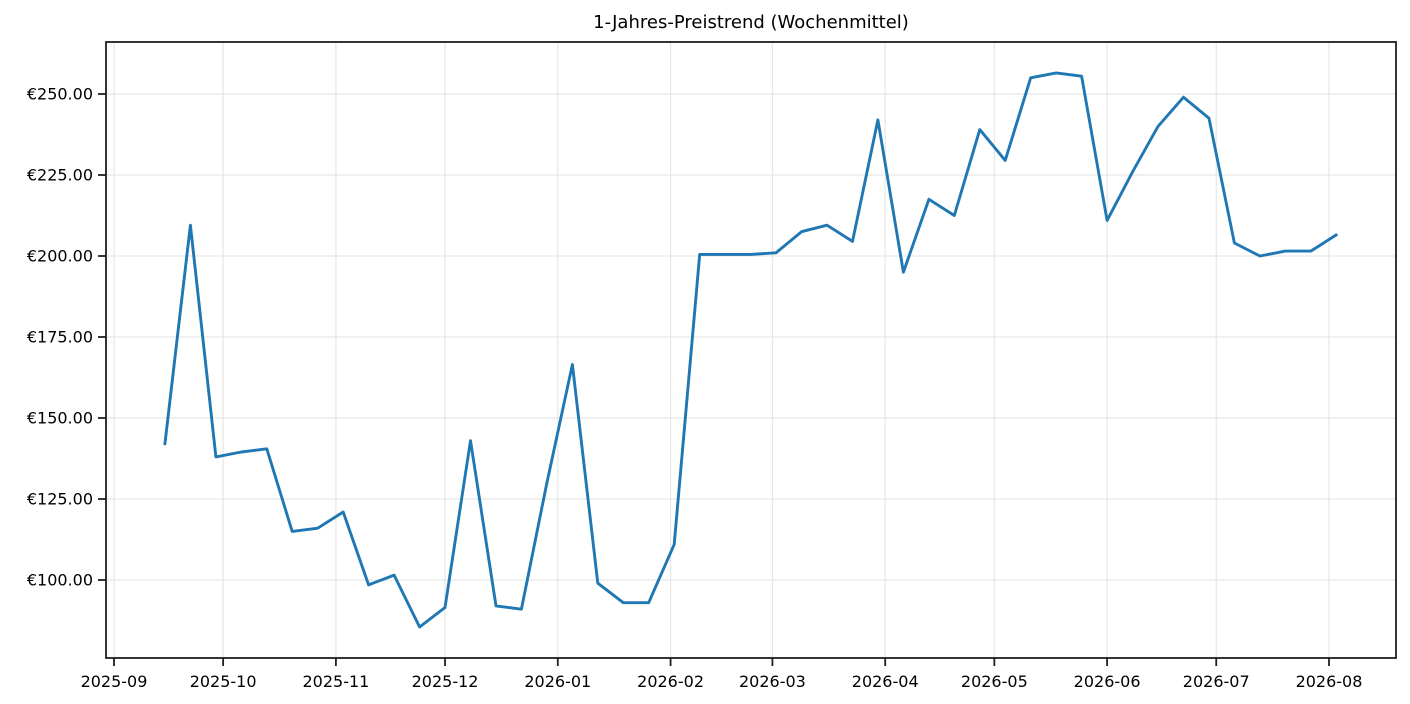 The height and width of the screenshot is (704, 1410). What do you see at coordinates (1329, 681) in the screenshot?
I see `x-tick-label: 2026-08` at bounding box center [1329, 681].